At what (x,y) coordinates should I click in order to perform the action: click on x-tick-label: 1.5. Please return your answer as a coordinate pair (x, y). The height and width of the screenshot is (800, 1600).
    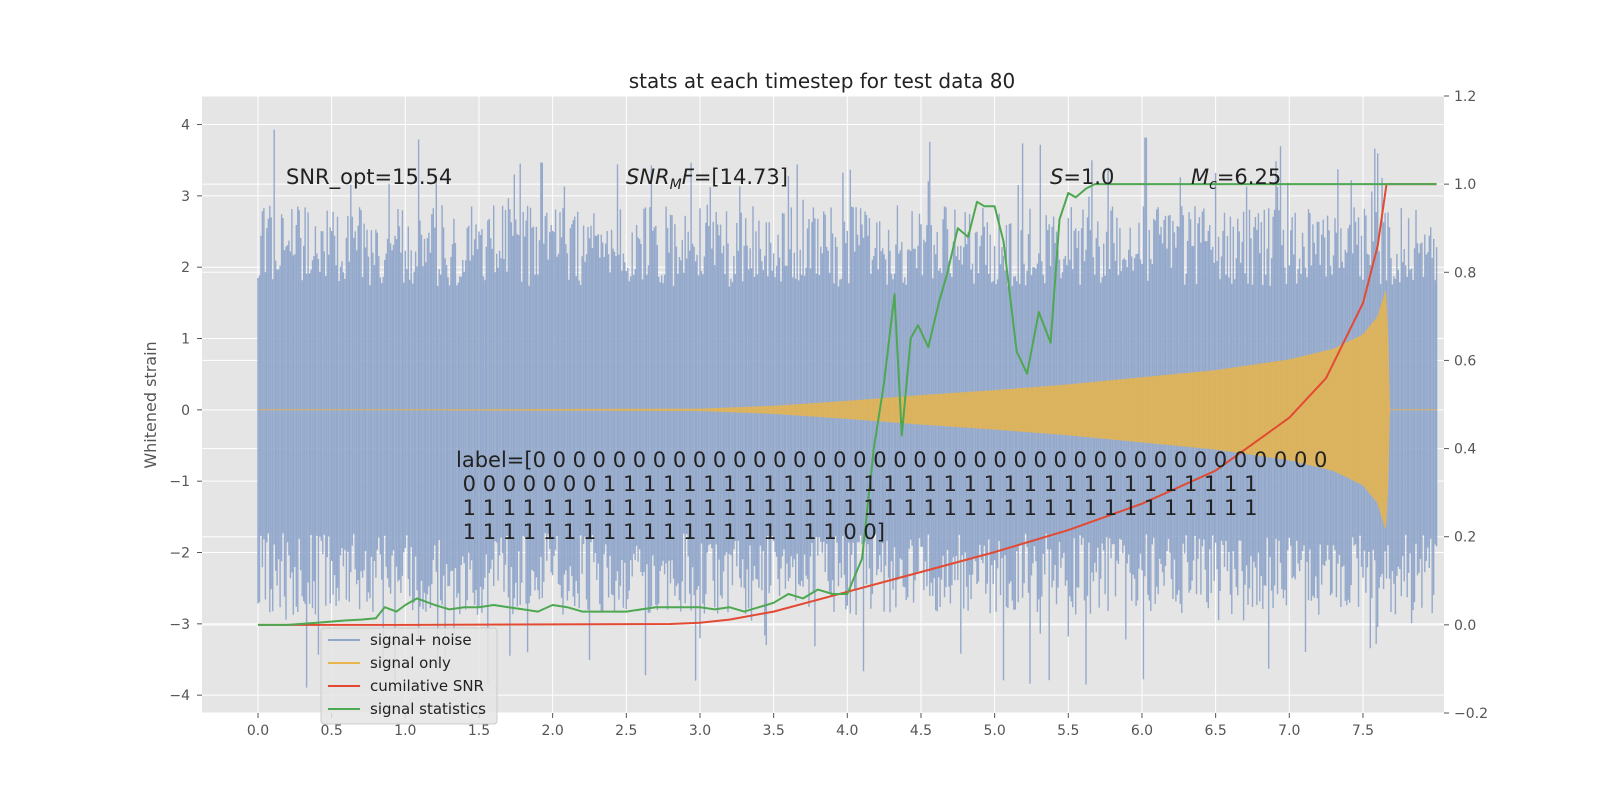
    Looking at the image, I should click on (479, 731).